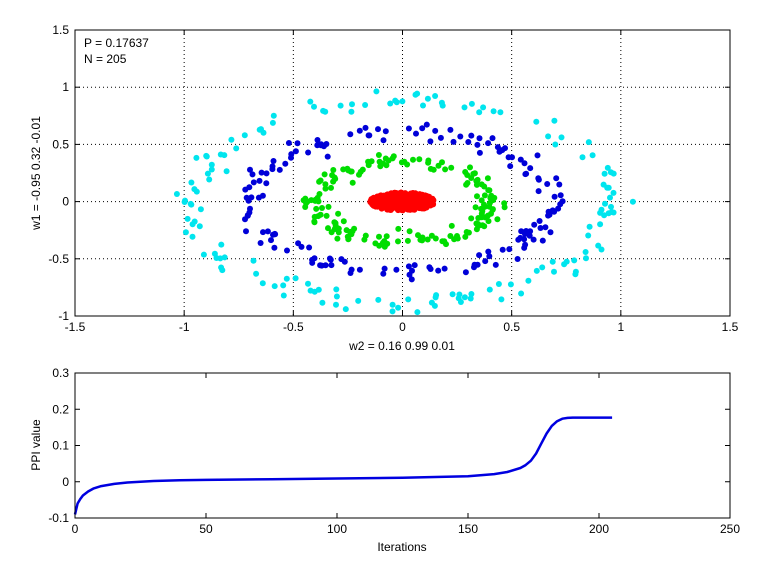  Describe the element at coordinates (620, 327) in the screenshot. I see `x-tick-label: 1` at that location.